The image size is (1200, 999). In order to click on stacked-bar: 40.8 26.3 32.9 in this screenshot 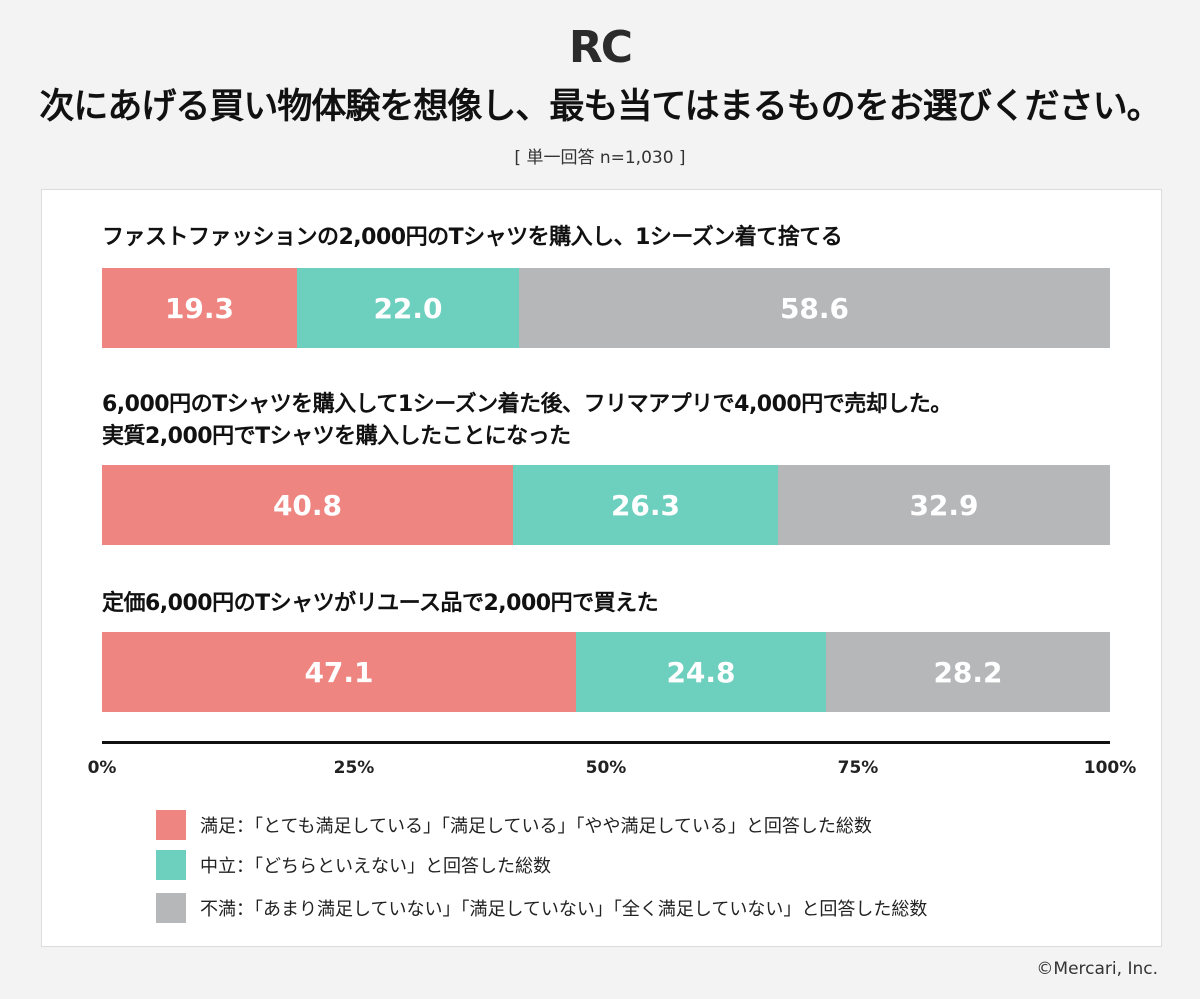, I will do `click(606, 505)`.